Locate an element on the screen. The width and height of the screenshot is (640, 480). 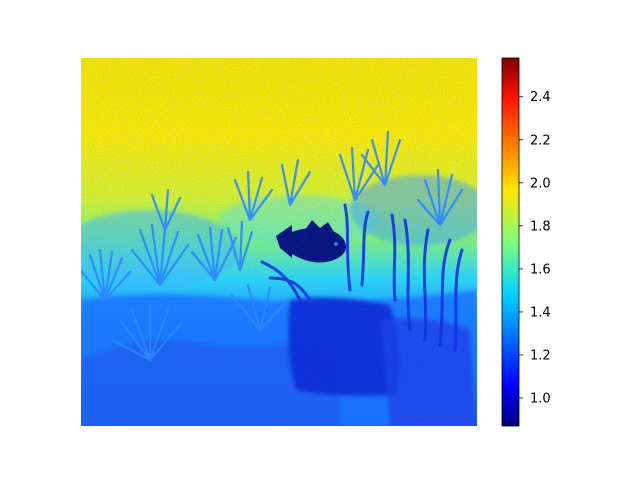
colorbar-gradient is located at coordinates (510, 242).